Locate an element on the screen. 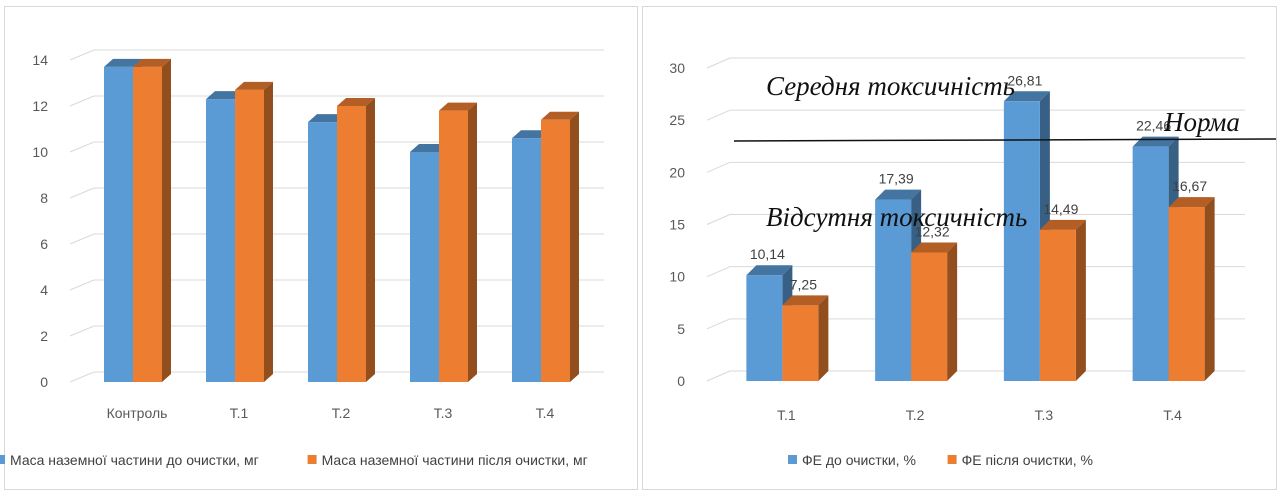  data-label: 14,49 is located at coordinates (1060, 209).